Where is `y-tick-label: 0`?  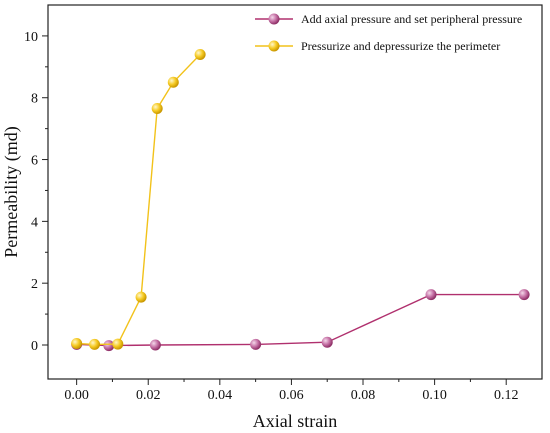
y-tick-label: 0 is located at coordinates (34, 346).